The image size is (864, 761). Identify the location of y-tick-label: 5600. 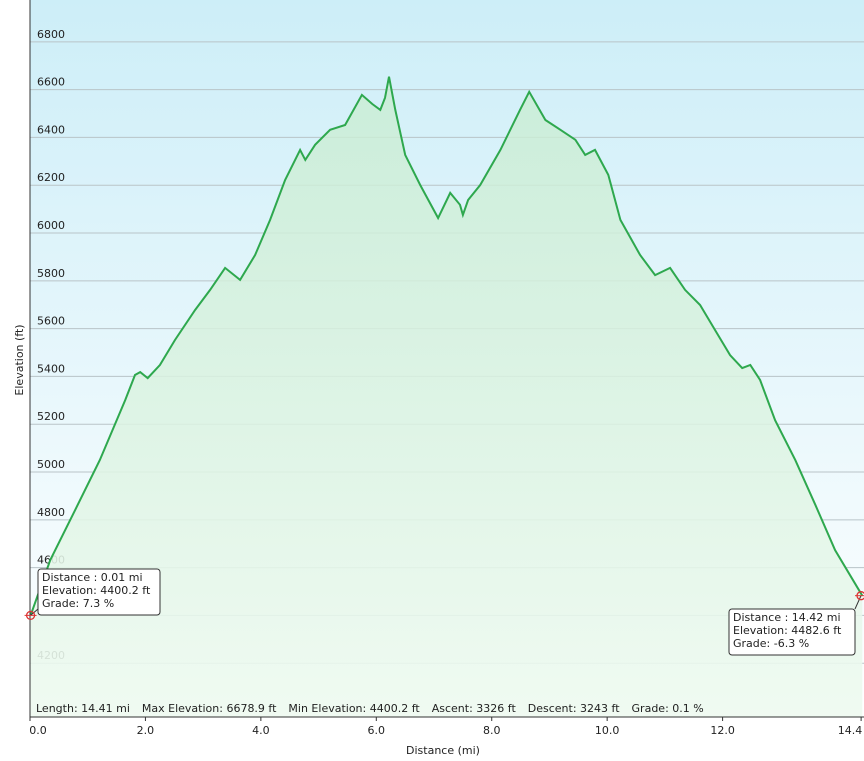
(51, 321).